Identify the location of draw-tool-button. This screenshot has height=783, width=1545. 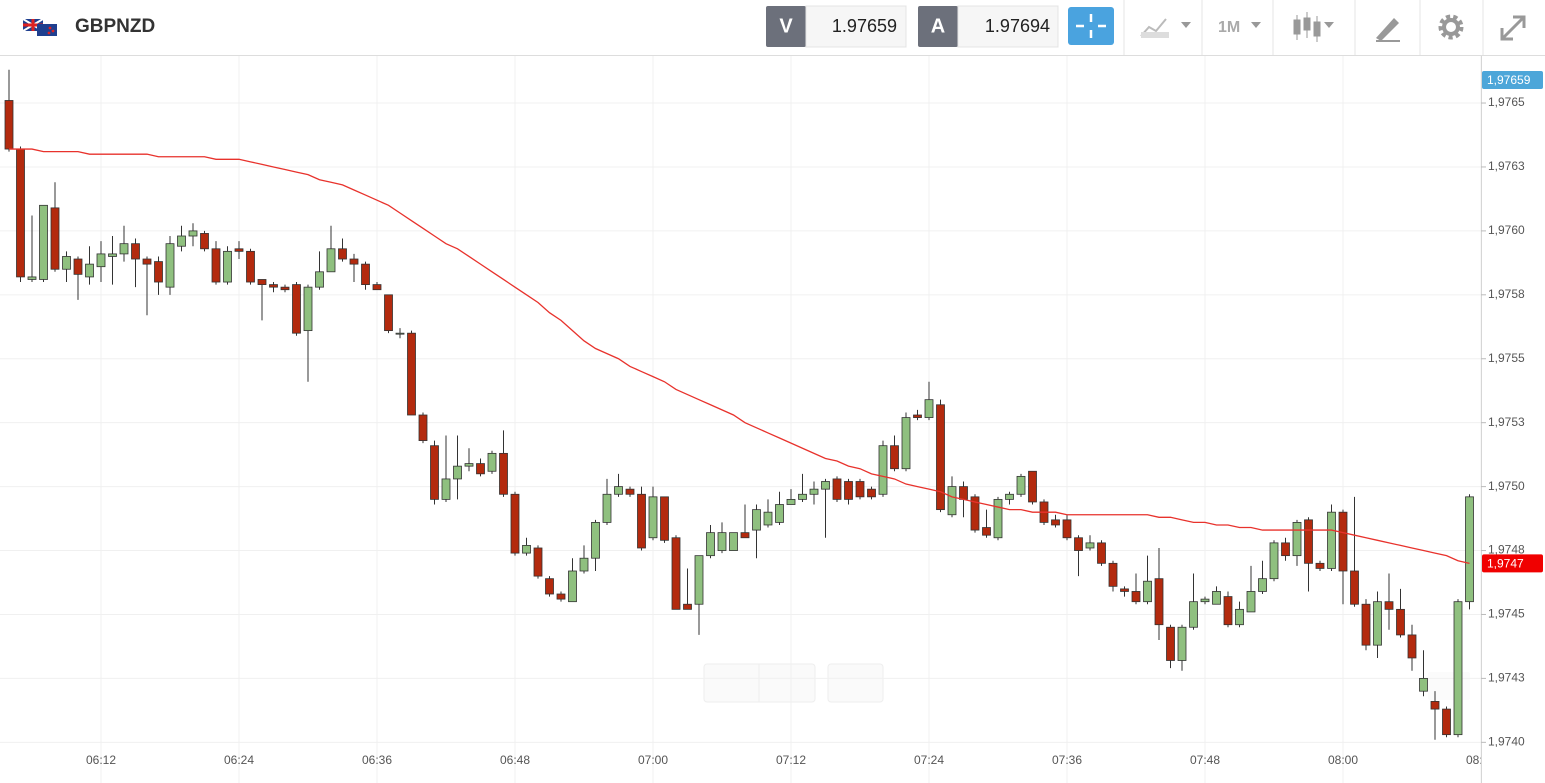
(1388, 30).